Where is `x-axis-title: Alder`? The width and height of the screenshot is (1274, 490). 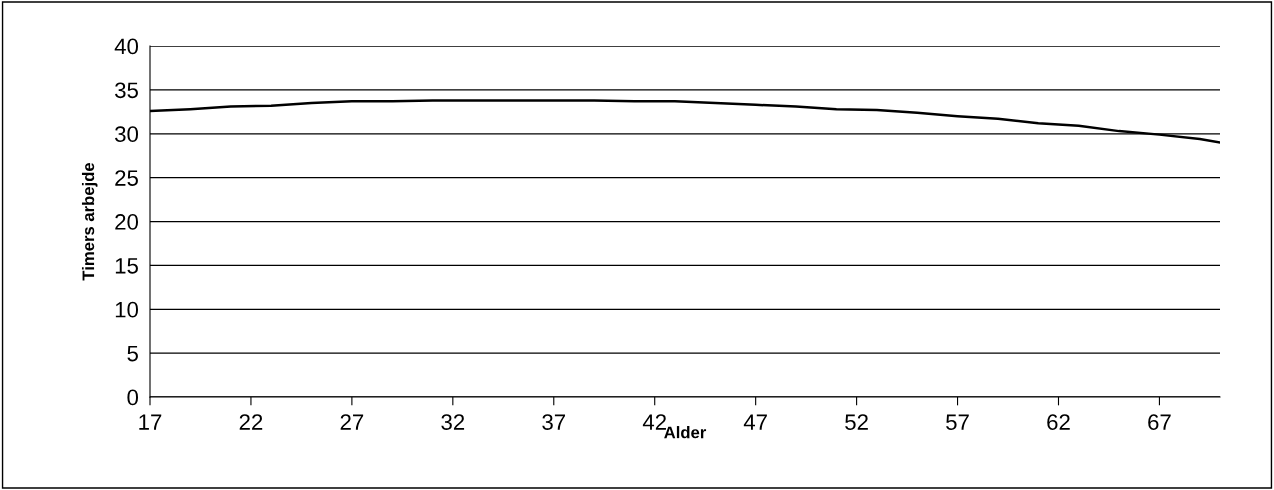
x-axis-title: Alder is located at coordinates (685, 432).